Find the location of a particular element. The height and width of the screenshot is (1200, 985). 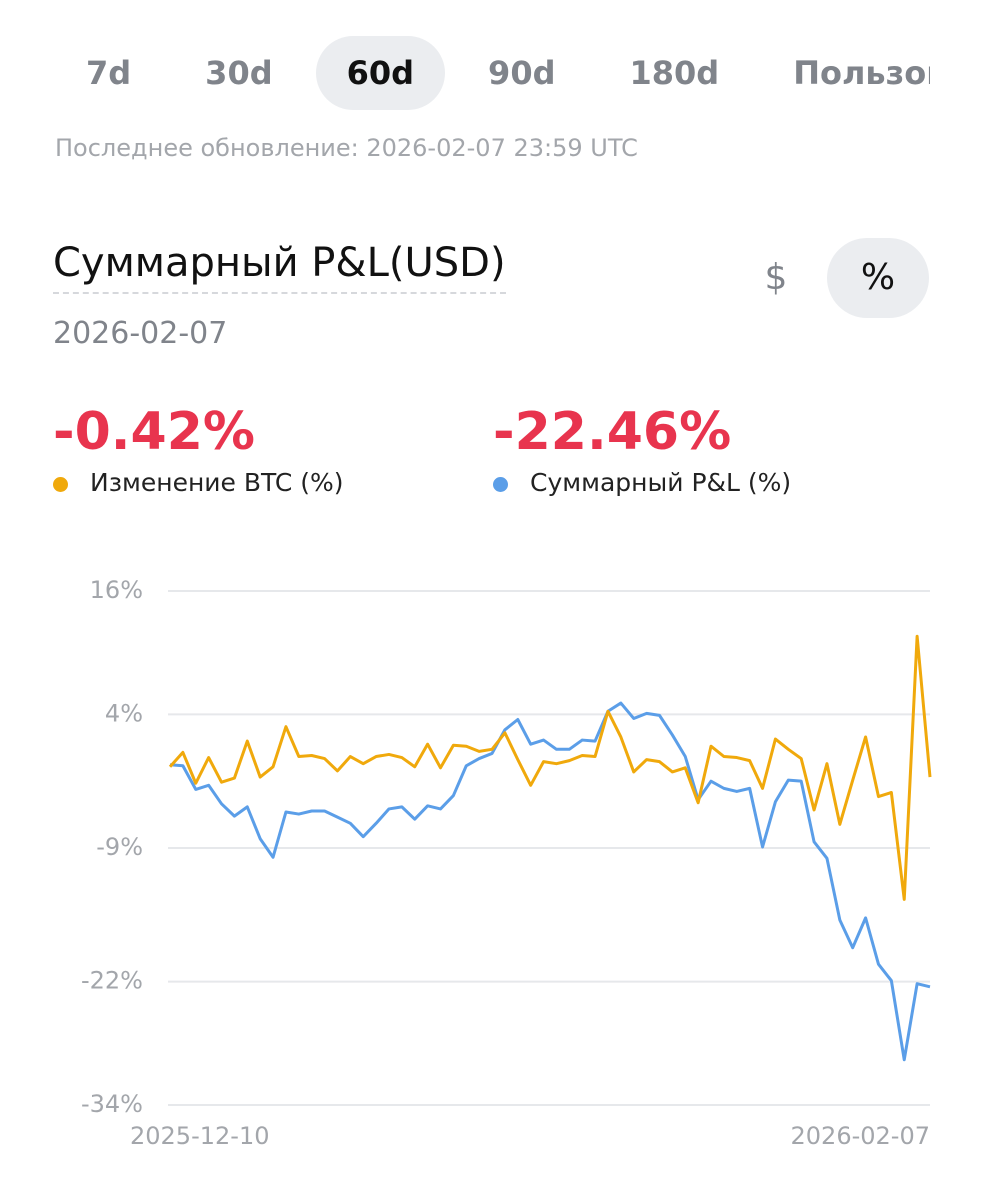

x-tick-label: 2025-12-10 is located at coordinates (199, 1136).